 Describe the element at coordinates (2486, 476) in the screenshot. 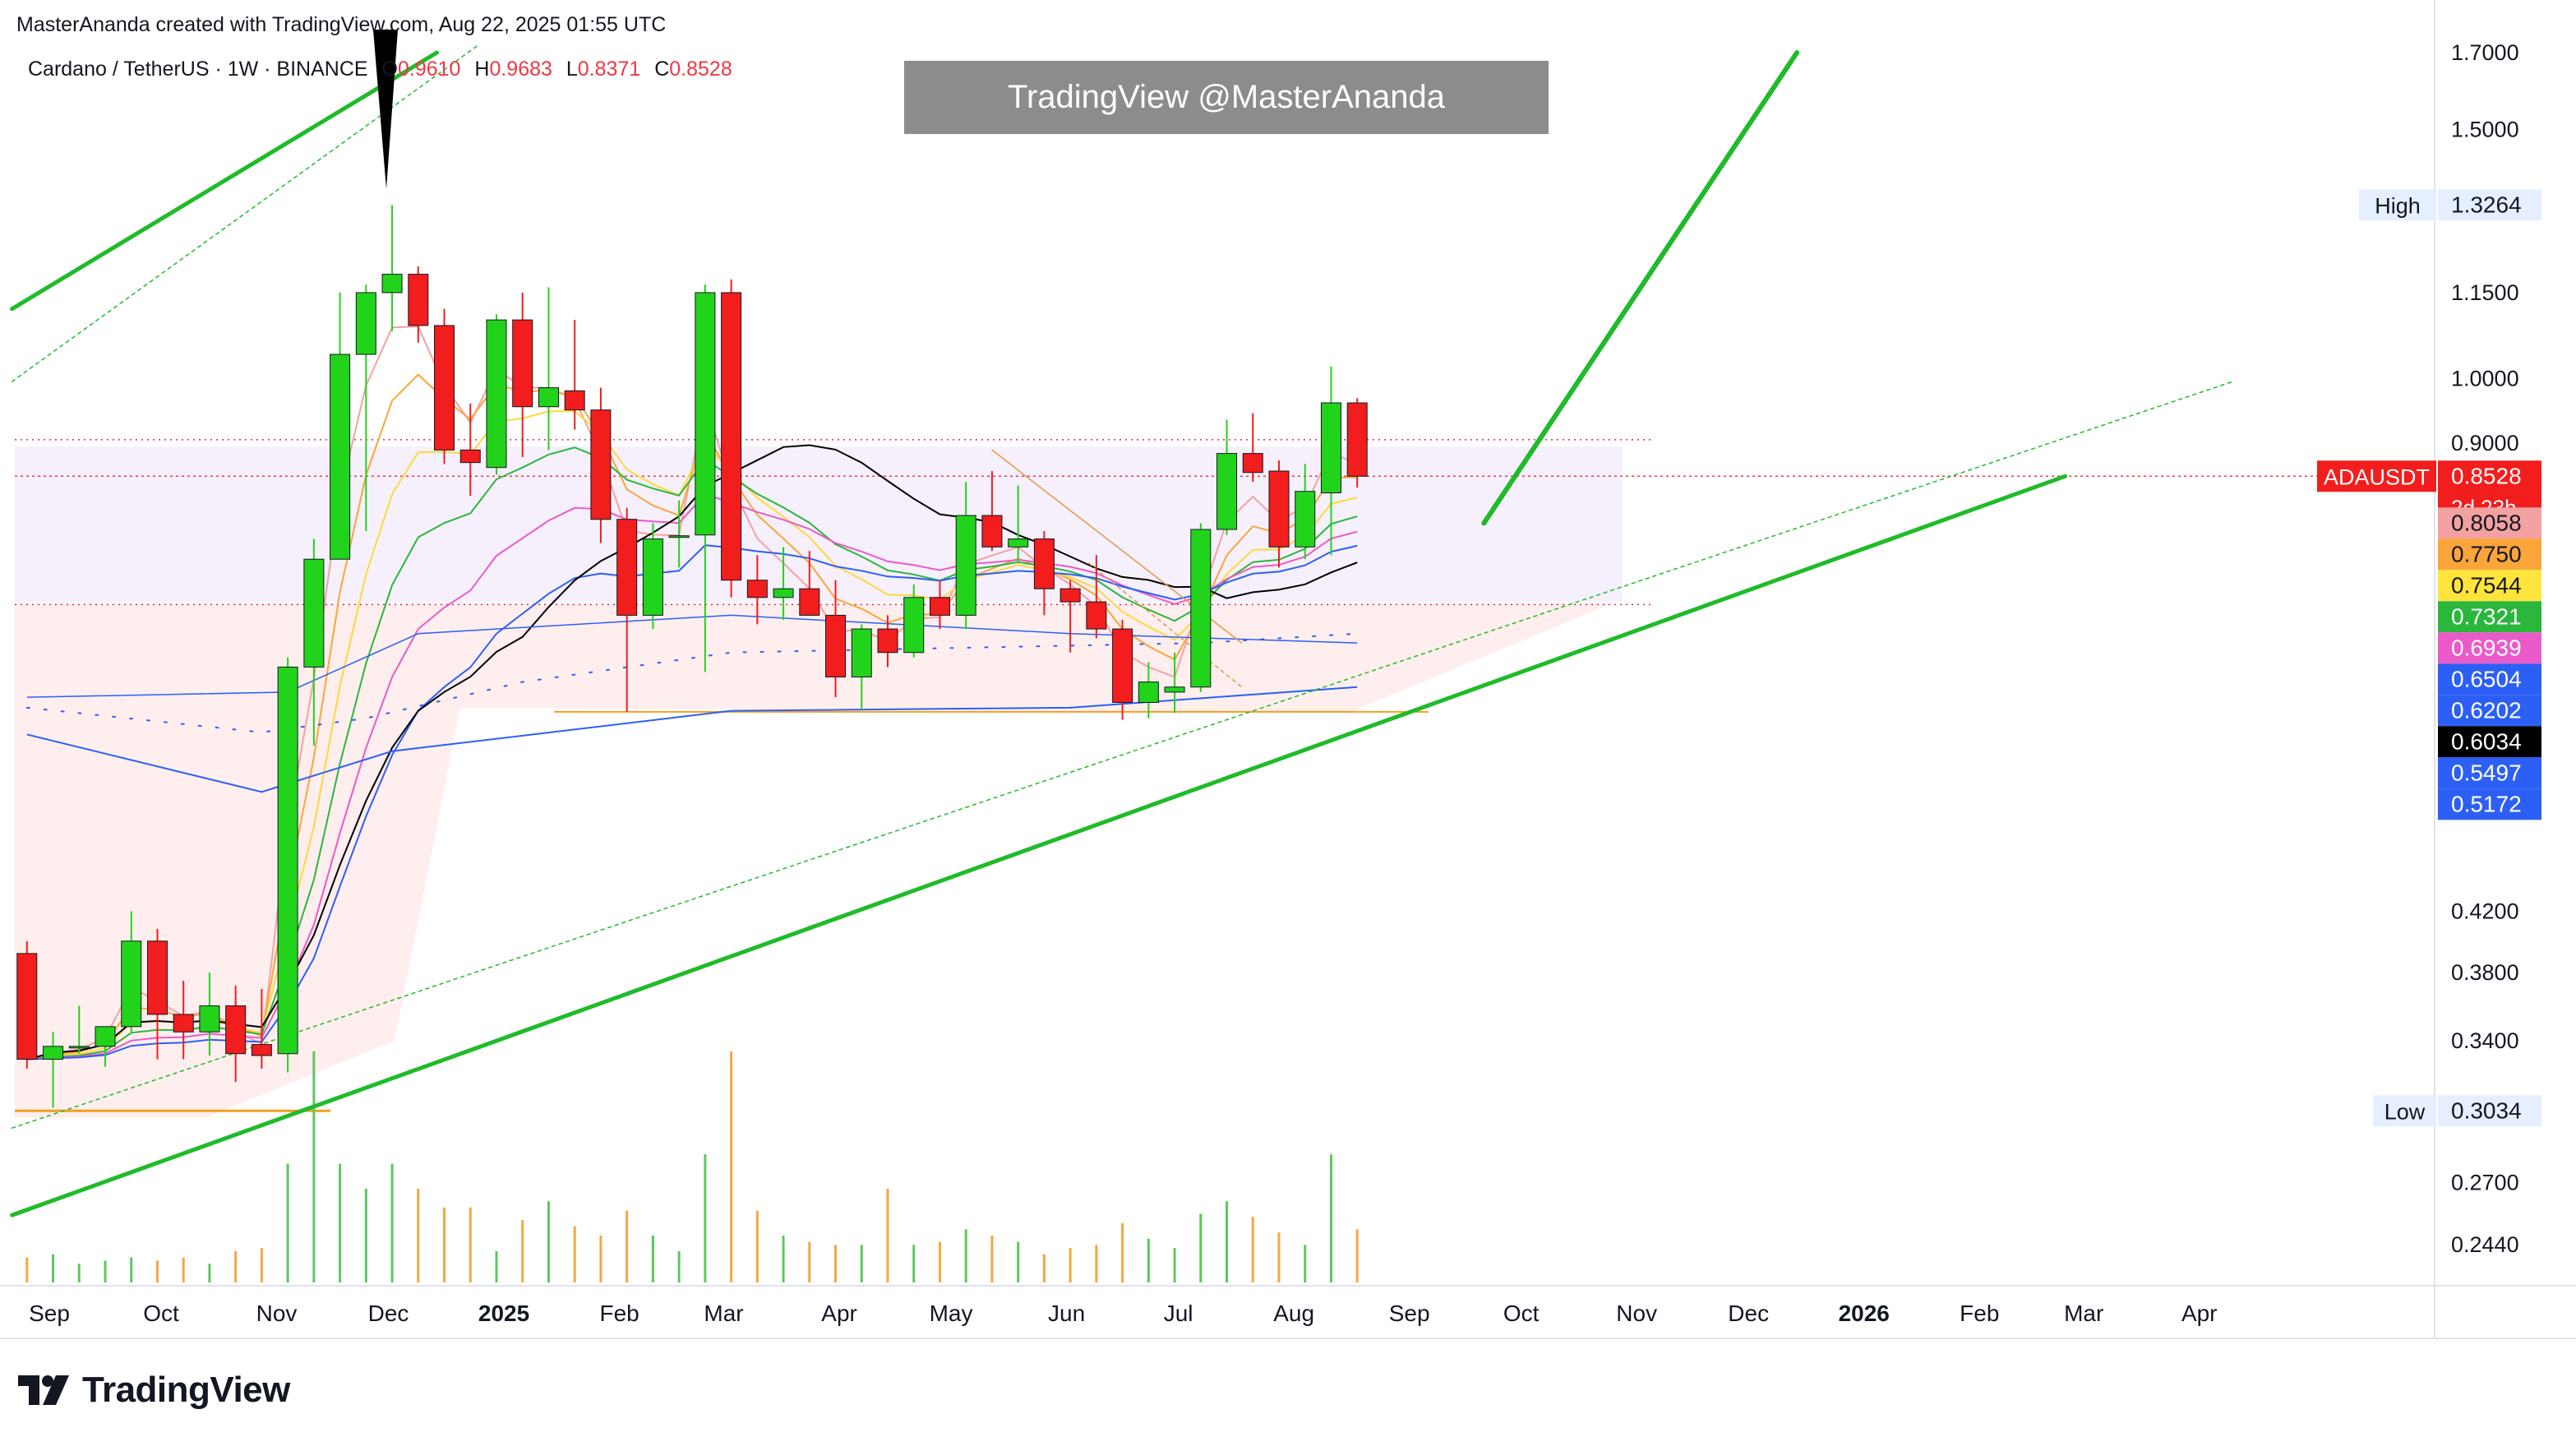

I see `price-label-value: 0.8528` at that location.